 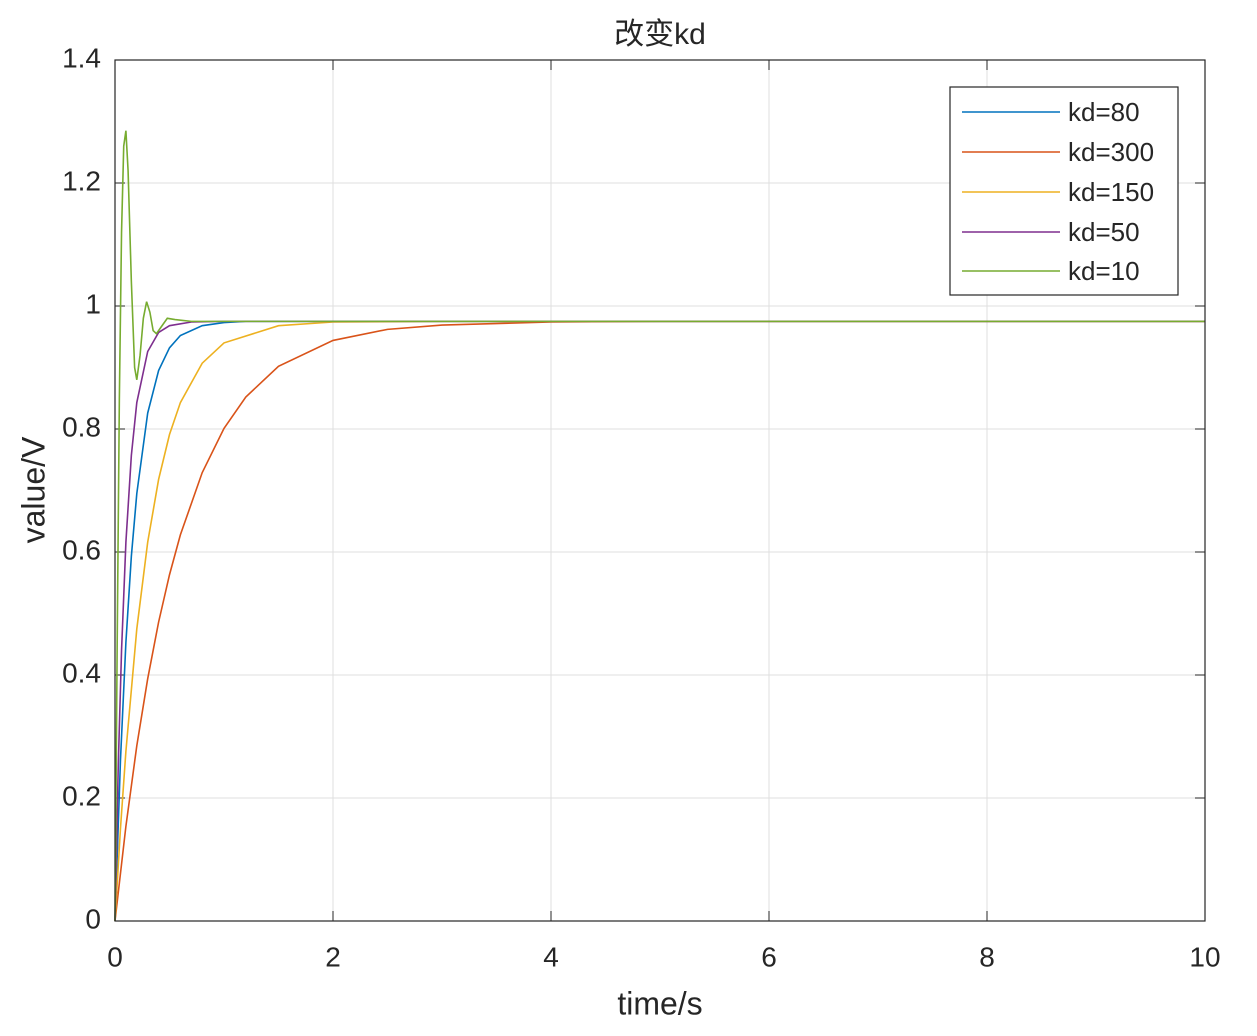 I want to click on x-tick-label: 10, so click(x=1204, y=956).